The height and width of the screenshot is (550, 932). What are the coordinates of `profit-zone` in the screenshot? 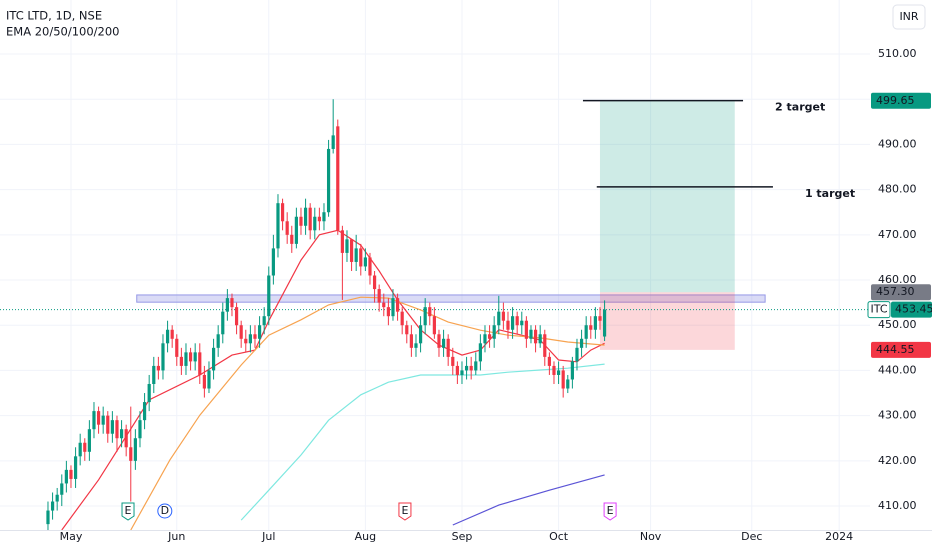 It's located at (667, 196).